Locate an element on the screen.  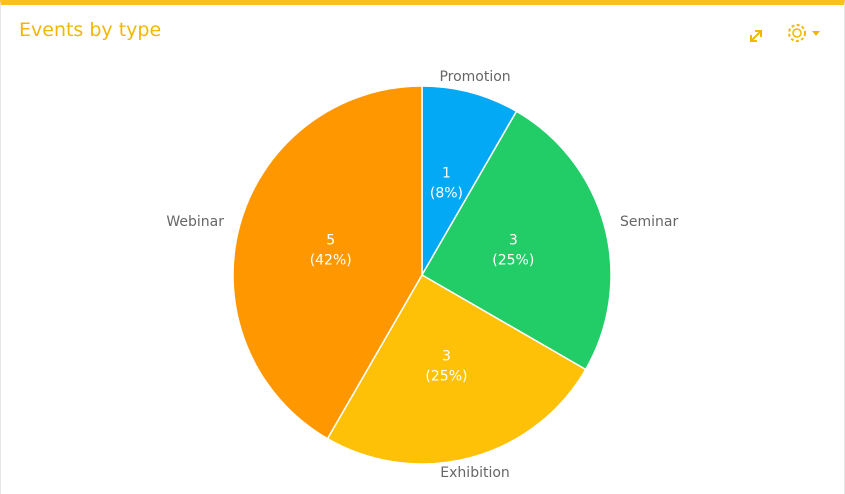
widget-title: Events by type is located at coordinates (90, 30).